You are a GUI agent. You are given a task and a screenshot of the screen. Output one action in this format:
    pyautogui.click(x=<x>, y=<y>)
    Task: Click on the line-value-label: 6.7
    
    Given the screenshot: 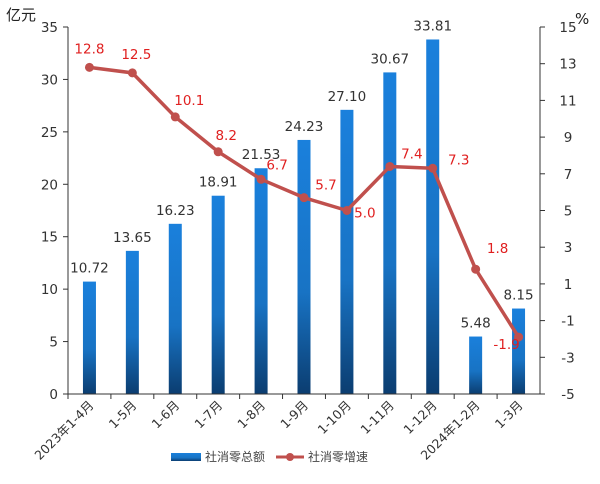 What is the action you would take?
    pyautogui.click(x=276, y=165)
    